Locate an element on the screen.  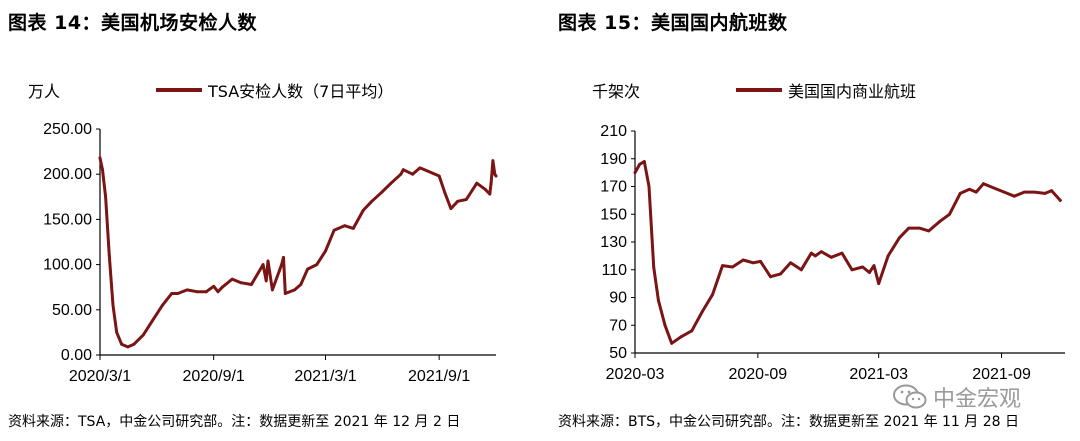
y-unit-label: 千架次 is located at coordinates (616, 91).